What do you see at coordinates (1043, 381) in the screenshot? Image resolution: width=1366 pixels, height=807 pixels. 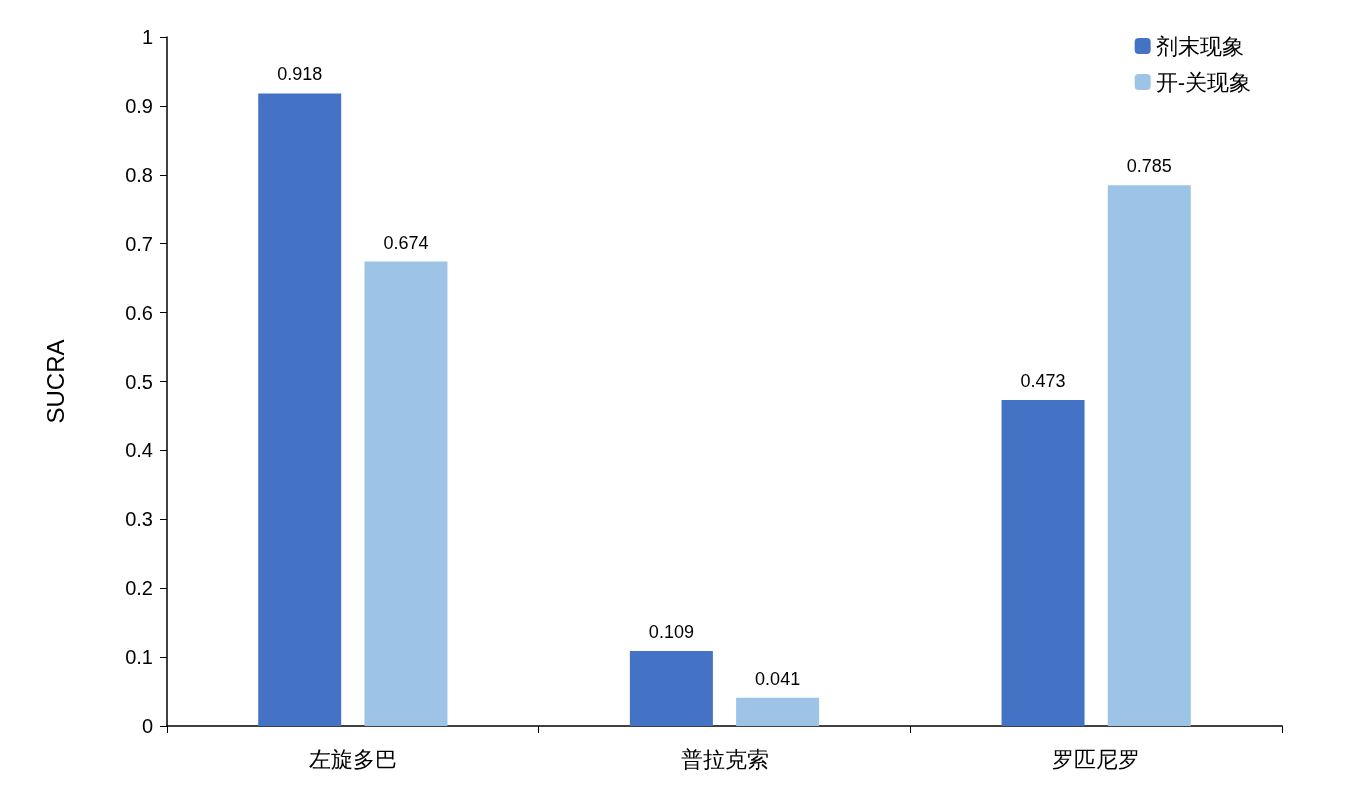 I see `data-label: 0.473` at bounding box center [1043, 381].